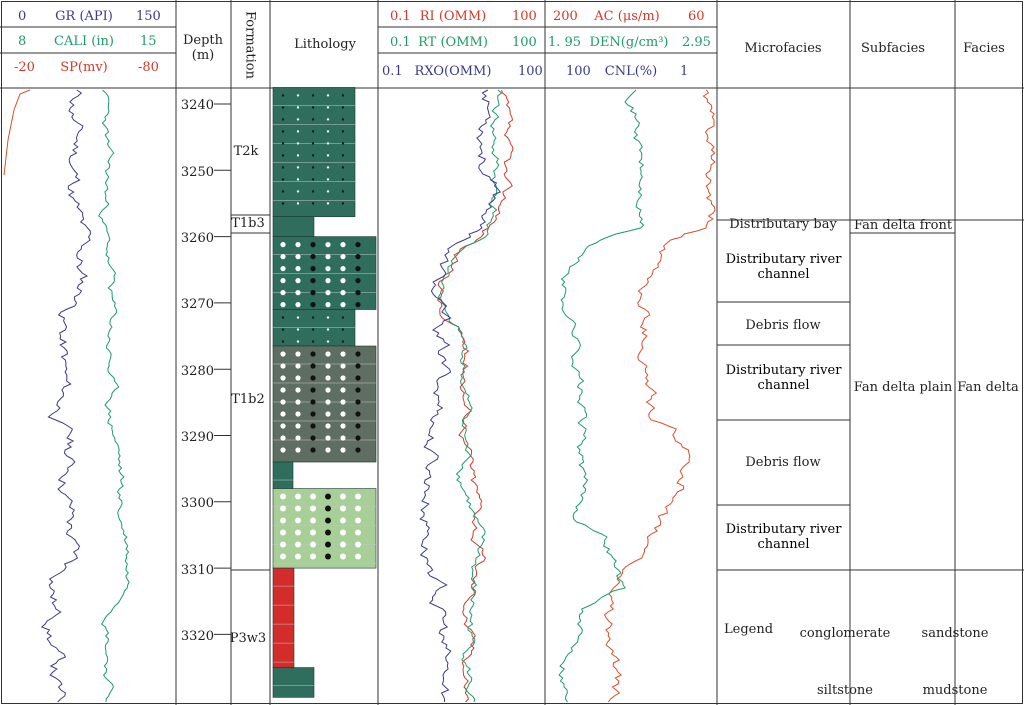 The height and width of the screenshot is (705, 1024). Describe the element at coordinates (453, 42) in the screenshot. I see `rt-label: RT (OMM)` at that location.